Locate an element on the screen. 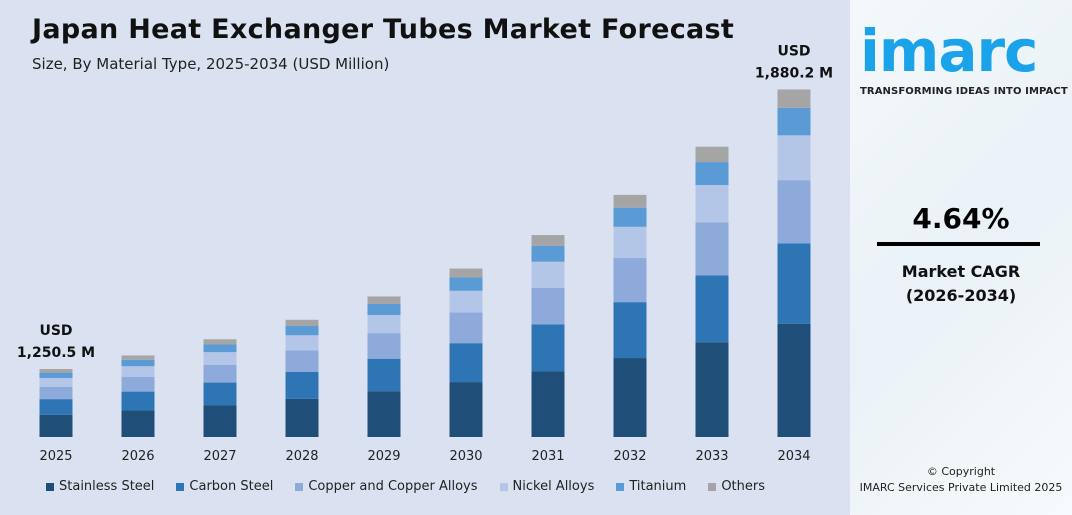 This screenshot has width=1072, height=515. legend-item: Nickel Alloys is located at coordinates (547, 486).